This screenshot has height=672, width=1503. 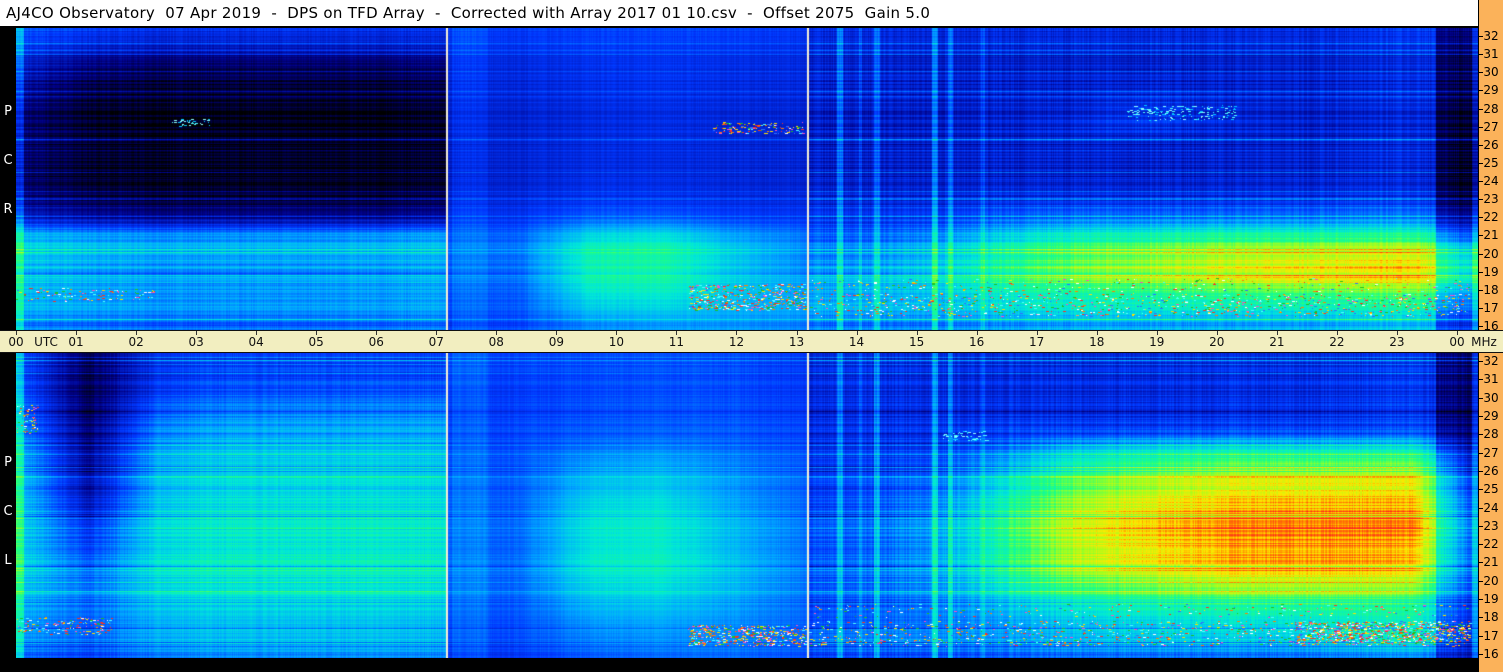 What do you see at coordinates (8, 177) in the screenshot?
I see `rcp-polarization-label: P C R` at bounding box center [8, 177].